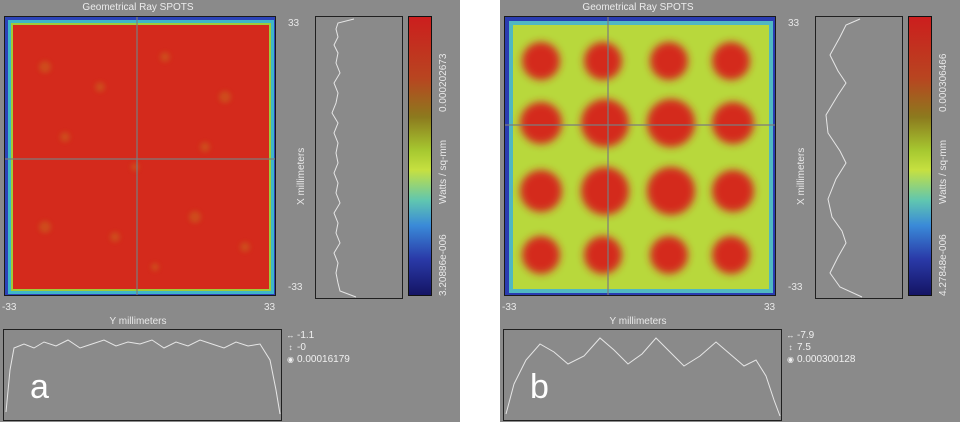  I want to click on colorbar-min-label: 4.27848e-006, so click(943, 265).